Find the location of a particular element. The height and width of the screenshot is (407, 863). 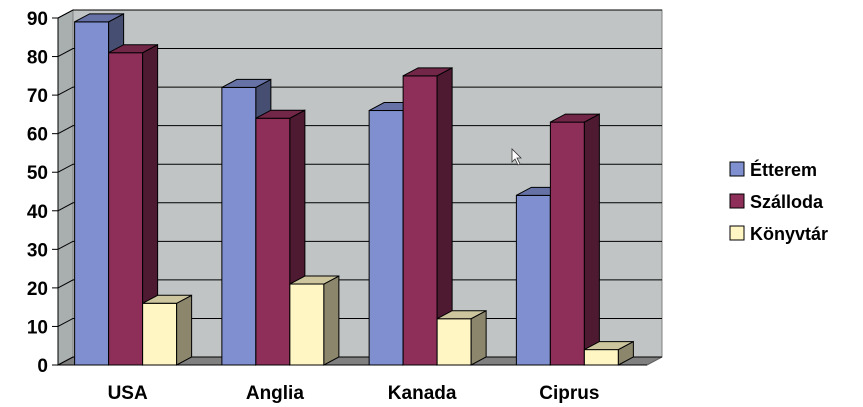

y-tick-label: 50 is located at coordinates (37, 173).